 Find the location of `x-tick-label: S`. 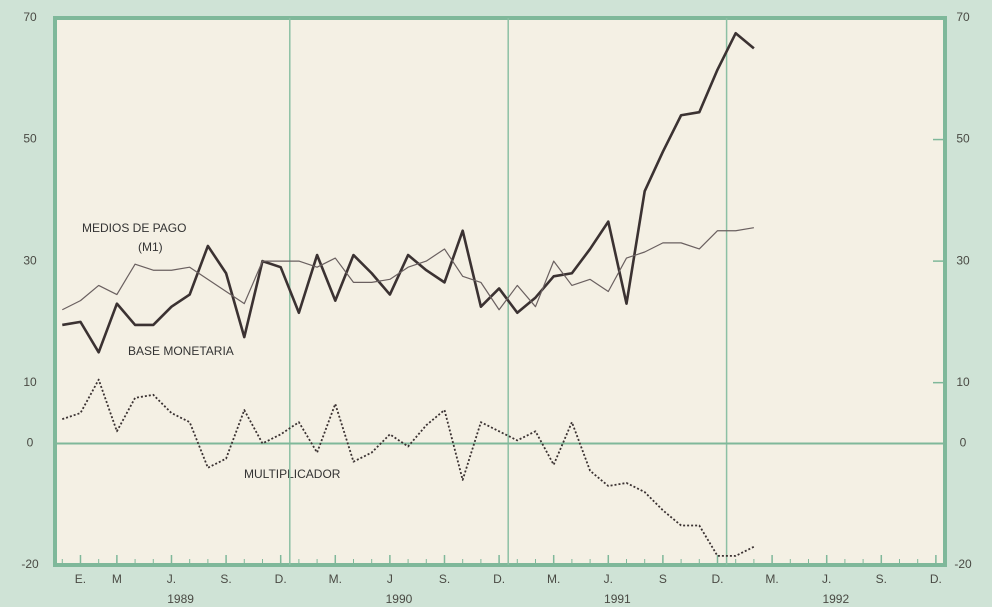

x-tick-label: S is located at coordinates (663, 579).